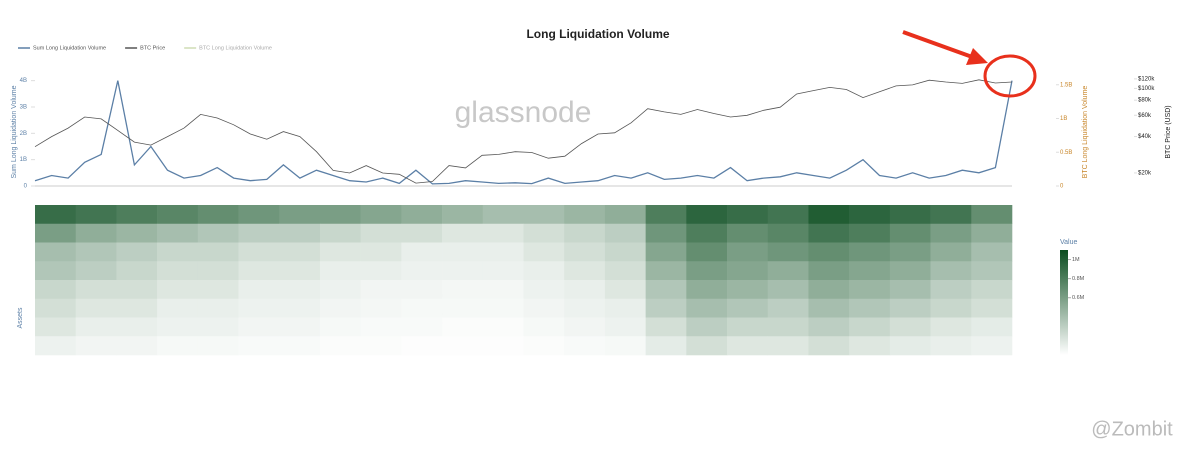  What do you see at coordinates (1064, 302) in the screenshot?
I see `colorbar` at bounding box center [1064, 302].